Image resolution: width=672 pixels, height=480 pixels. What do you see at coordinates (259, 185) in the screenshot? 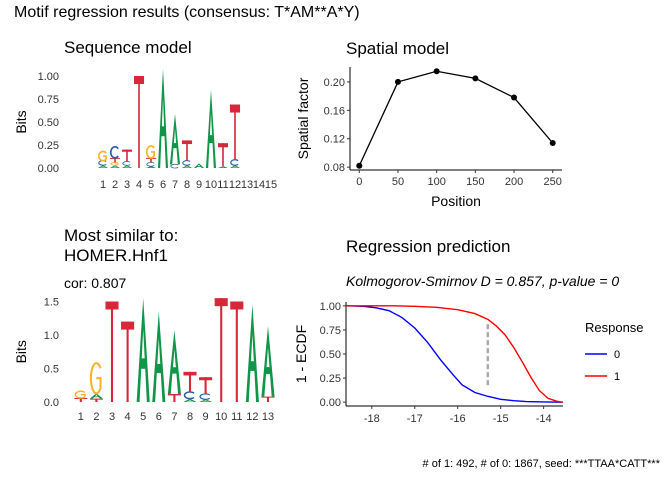
I see `seq-logo-xtick-label: 14` at bounding box center [259, 185].